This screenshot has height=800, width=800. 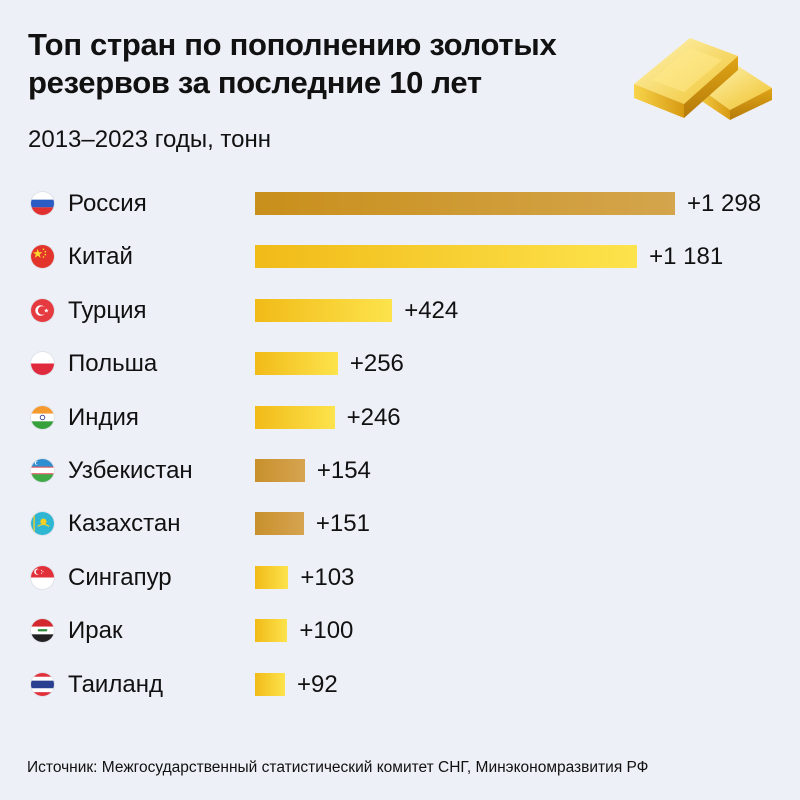 I want to click on india-flag-icon, so click(x=42, y=417).